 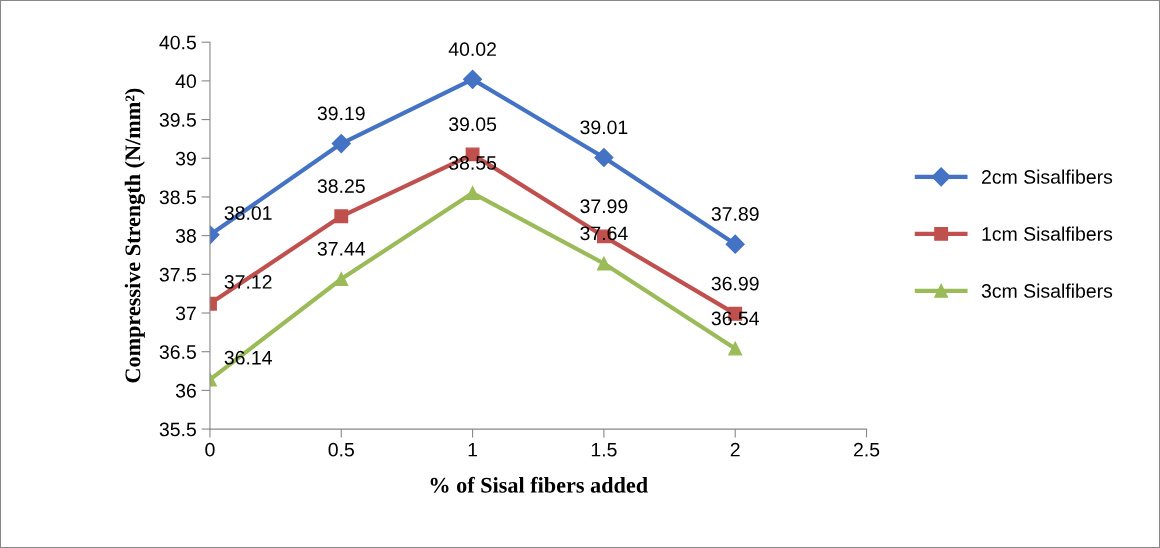 What do you see at coordinates (177, 197) in the screenshot?
I see `y-tick-label: 38.5` at bounding box center [177, 197].